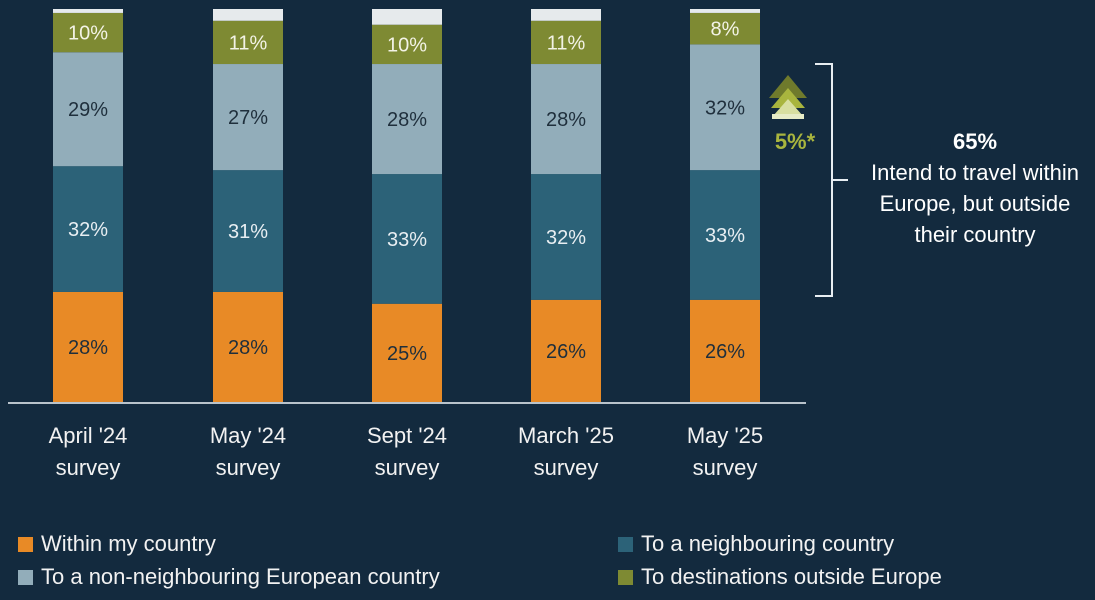  I want to click on x-tick-label: March '25, so click(566, 435).